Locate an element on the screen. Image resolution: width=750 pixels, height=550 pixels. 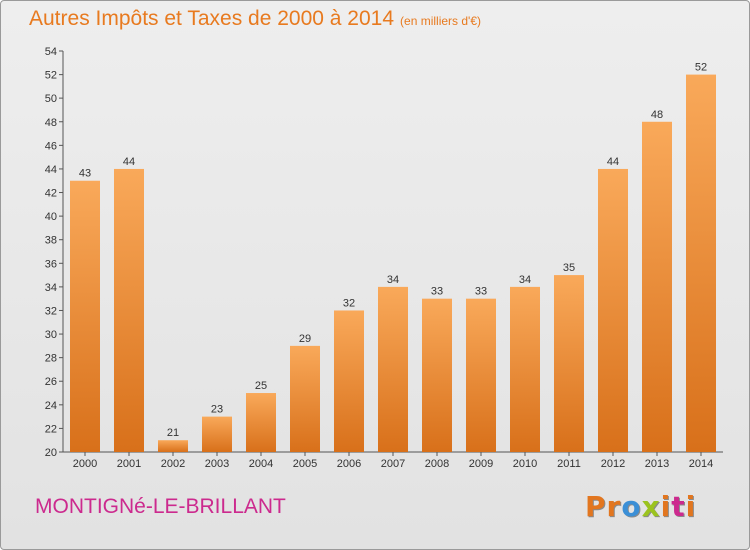
y-tick-label: 48 is located at coordinates (51, 123).